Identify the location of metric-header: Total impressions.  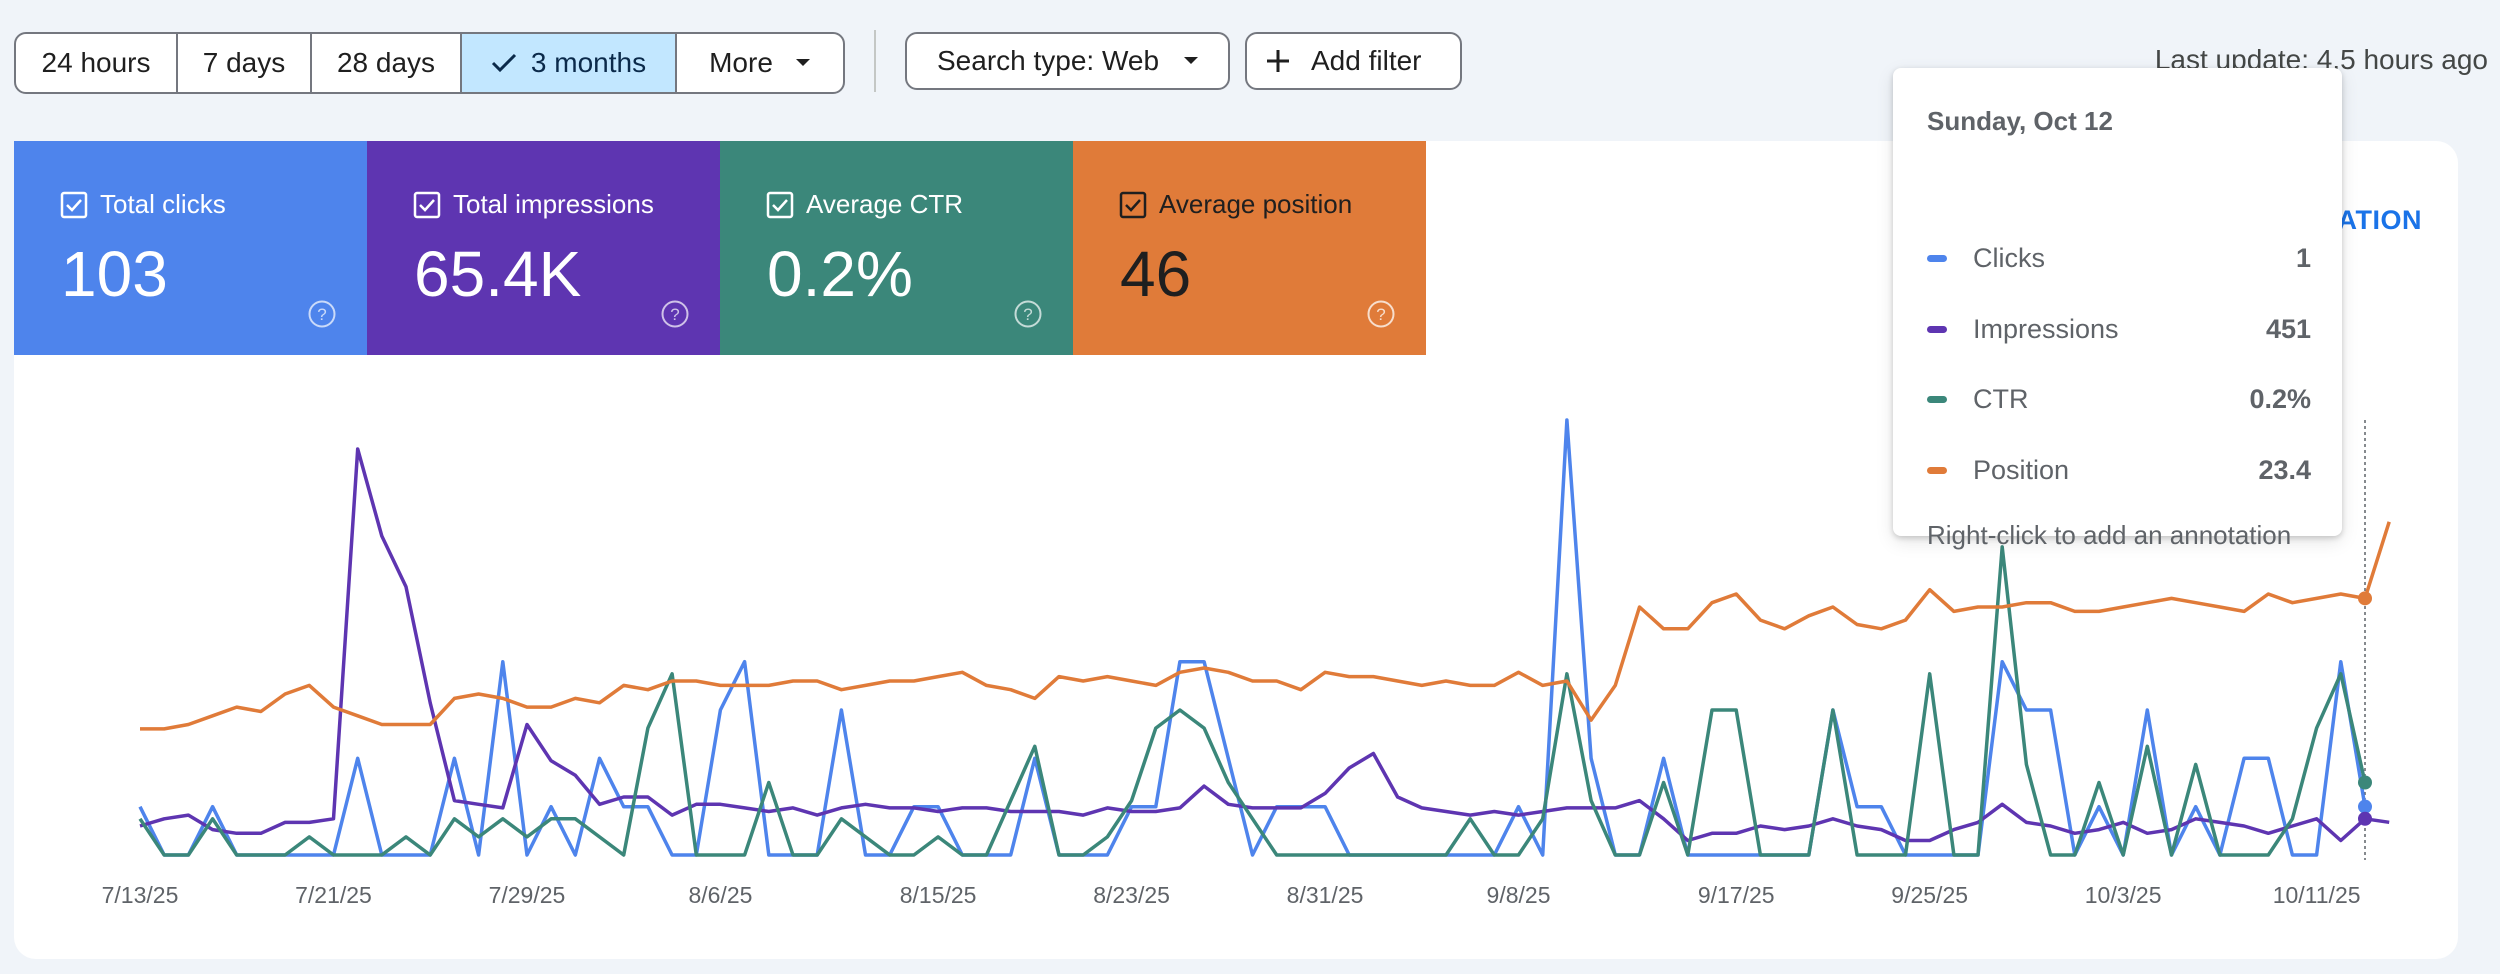
(533, 204).